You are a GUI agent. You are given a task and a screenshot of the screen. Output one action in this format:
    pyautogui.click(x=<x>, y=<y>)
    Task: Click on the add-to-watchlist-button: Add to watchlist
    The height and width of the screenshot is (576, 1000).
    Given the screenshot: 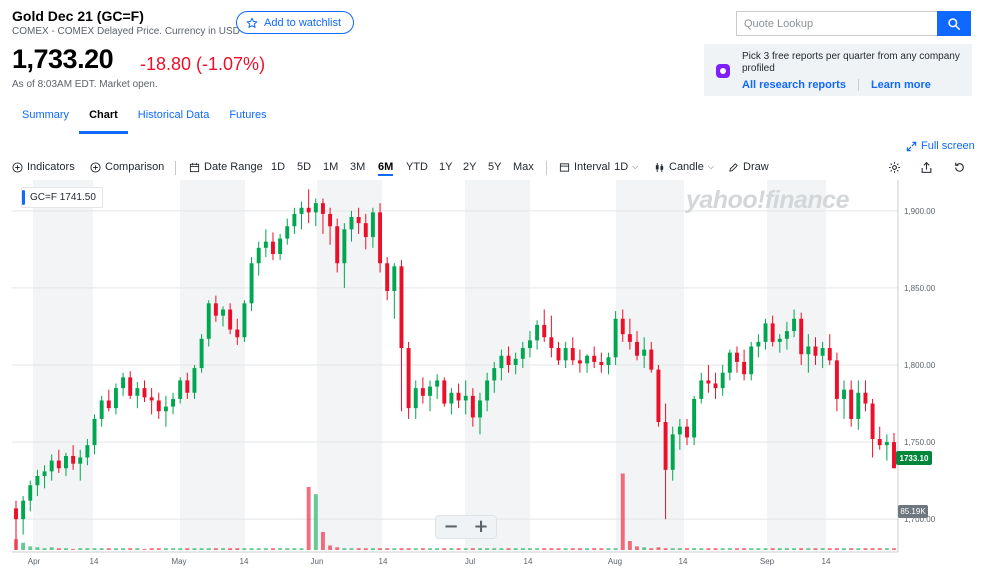 What is the action you would take?
    pyautogui.click(x=295, y=22)
    